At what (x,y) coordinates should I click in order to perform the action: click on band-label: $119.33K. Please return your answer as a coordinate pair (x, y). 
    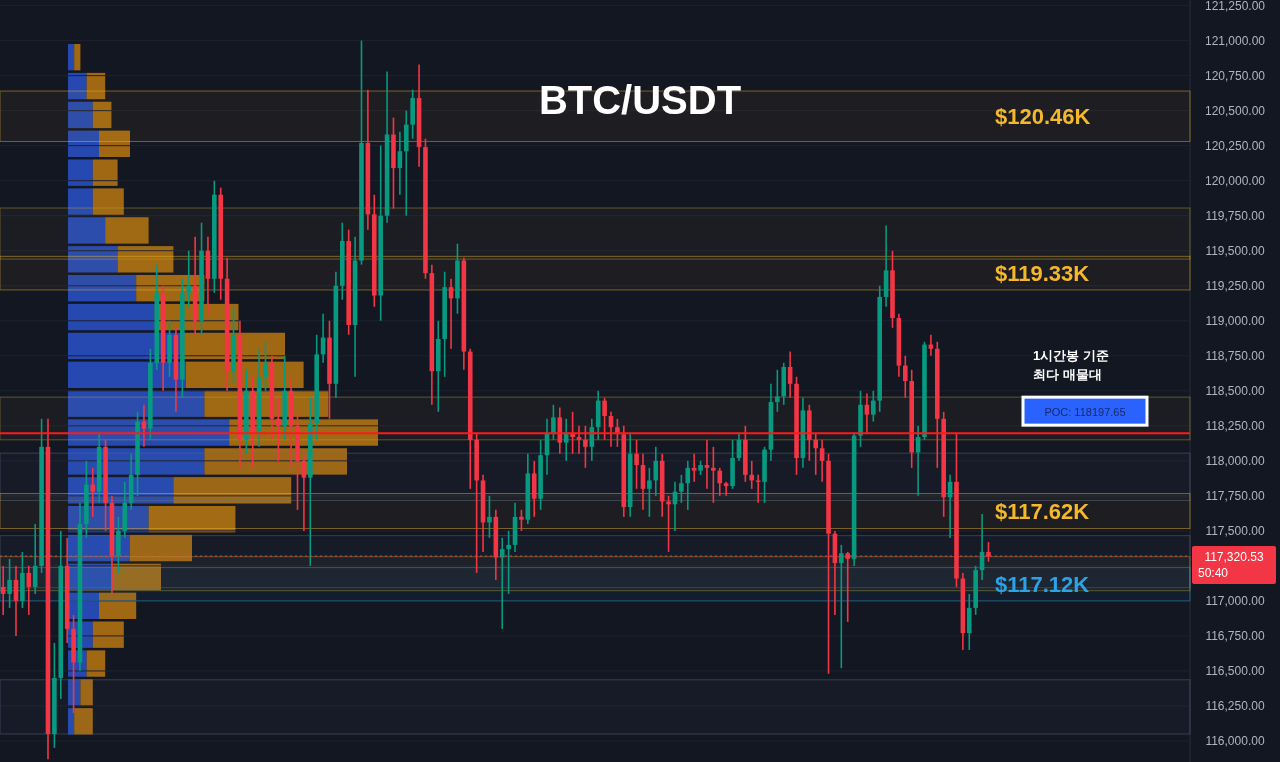
    Looking at the image, I should click on (1042, 274).